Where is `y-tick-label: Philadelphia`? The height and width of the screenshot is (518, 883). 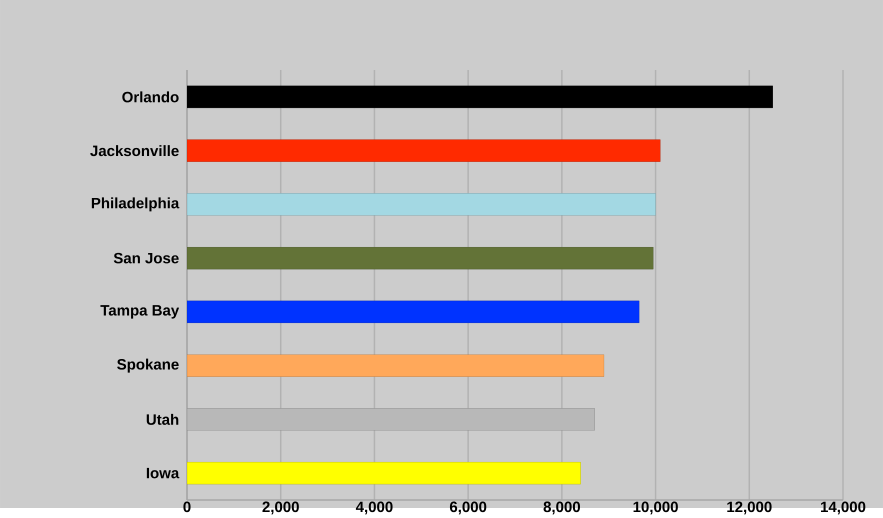 y-tick-label: Philadelphia is located at coordinates (136, 205).